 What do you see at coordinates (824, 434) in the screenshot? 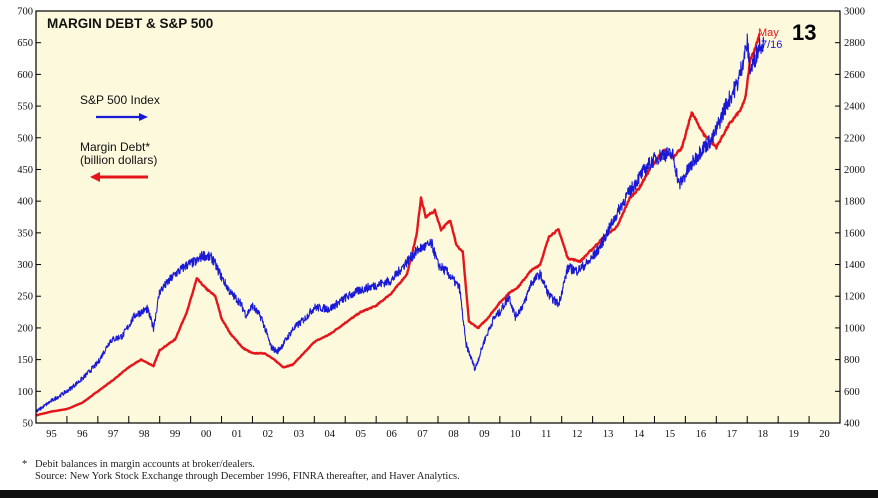
I see `x-tick-label: 20` at bounding box center [824, 434].